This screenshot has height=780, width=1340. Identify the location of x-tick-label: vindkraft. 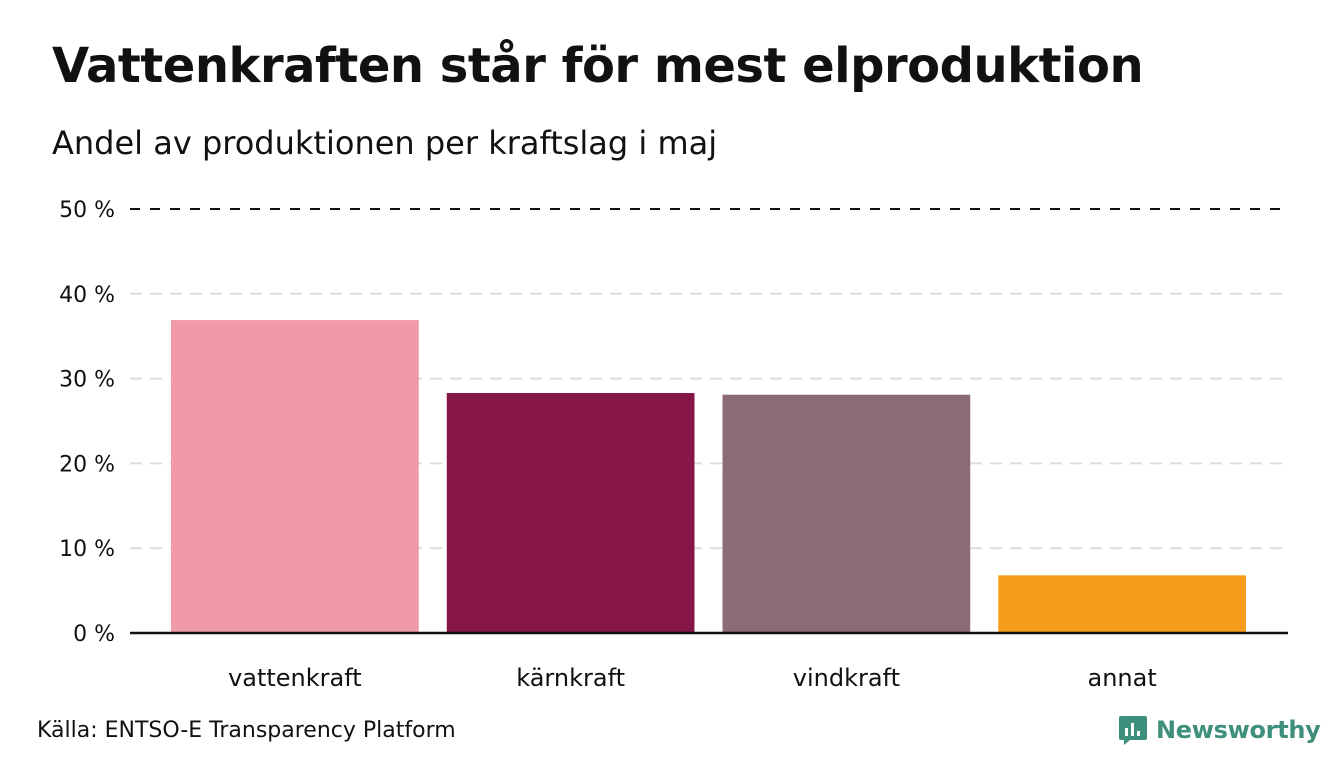
(846, 678).